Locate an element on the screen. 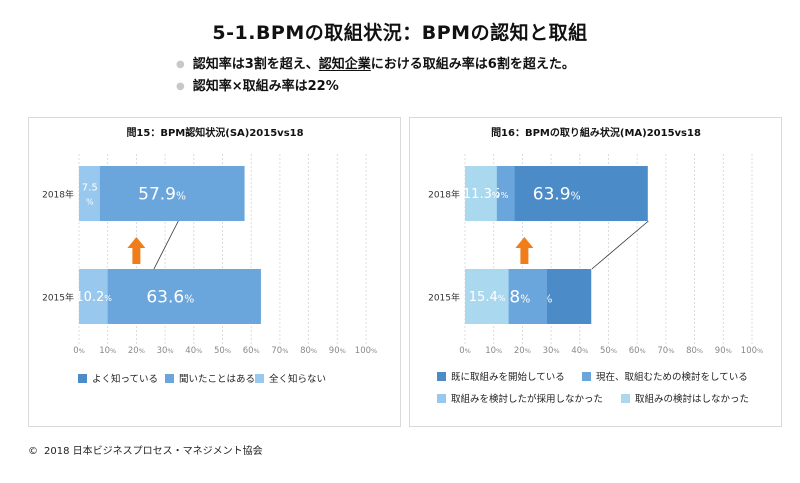 The height and width of the screenshot is (483, 800). data-label: 11.3% is located at coordinates (481, 194).